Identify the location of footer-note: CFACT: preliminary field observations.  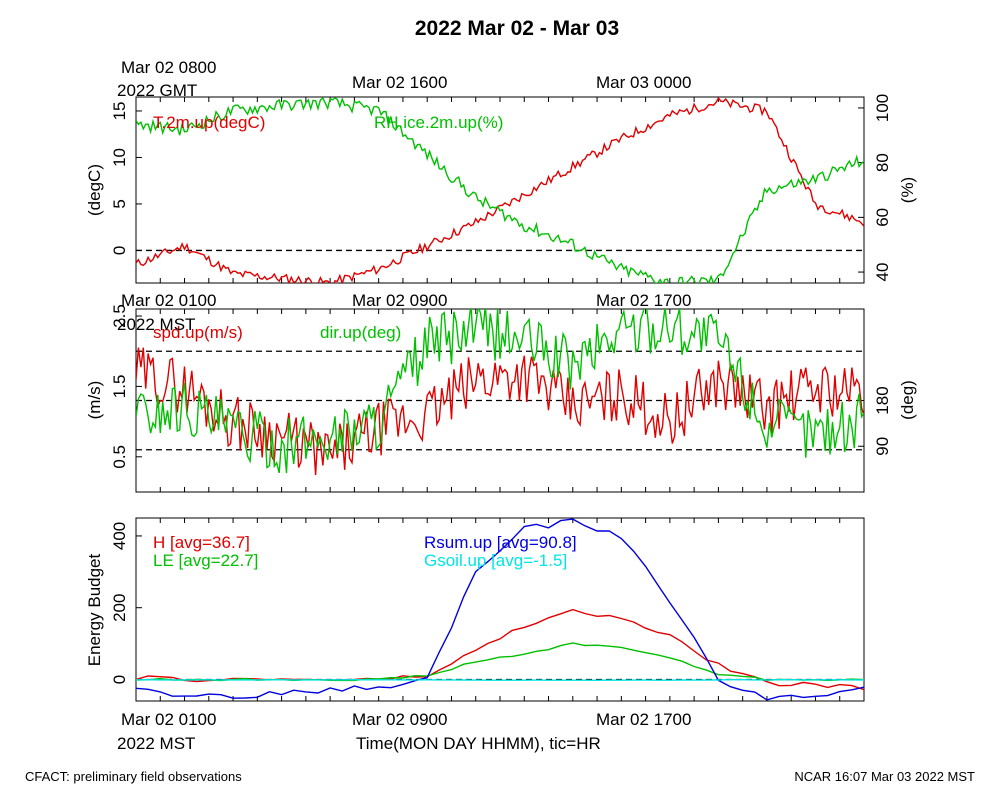
(133, 776).